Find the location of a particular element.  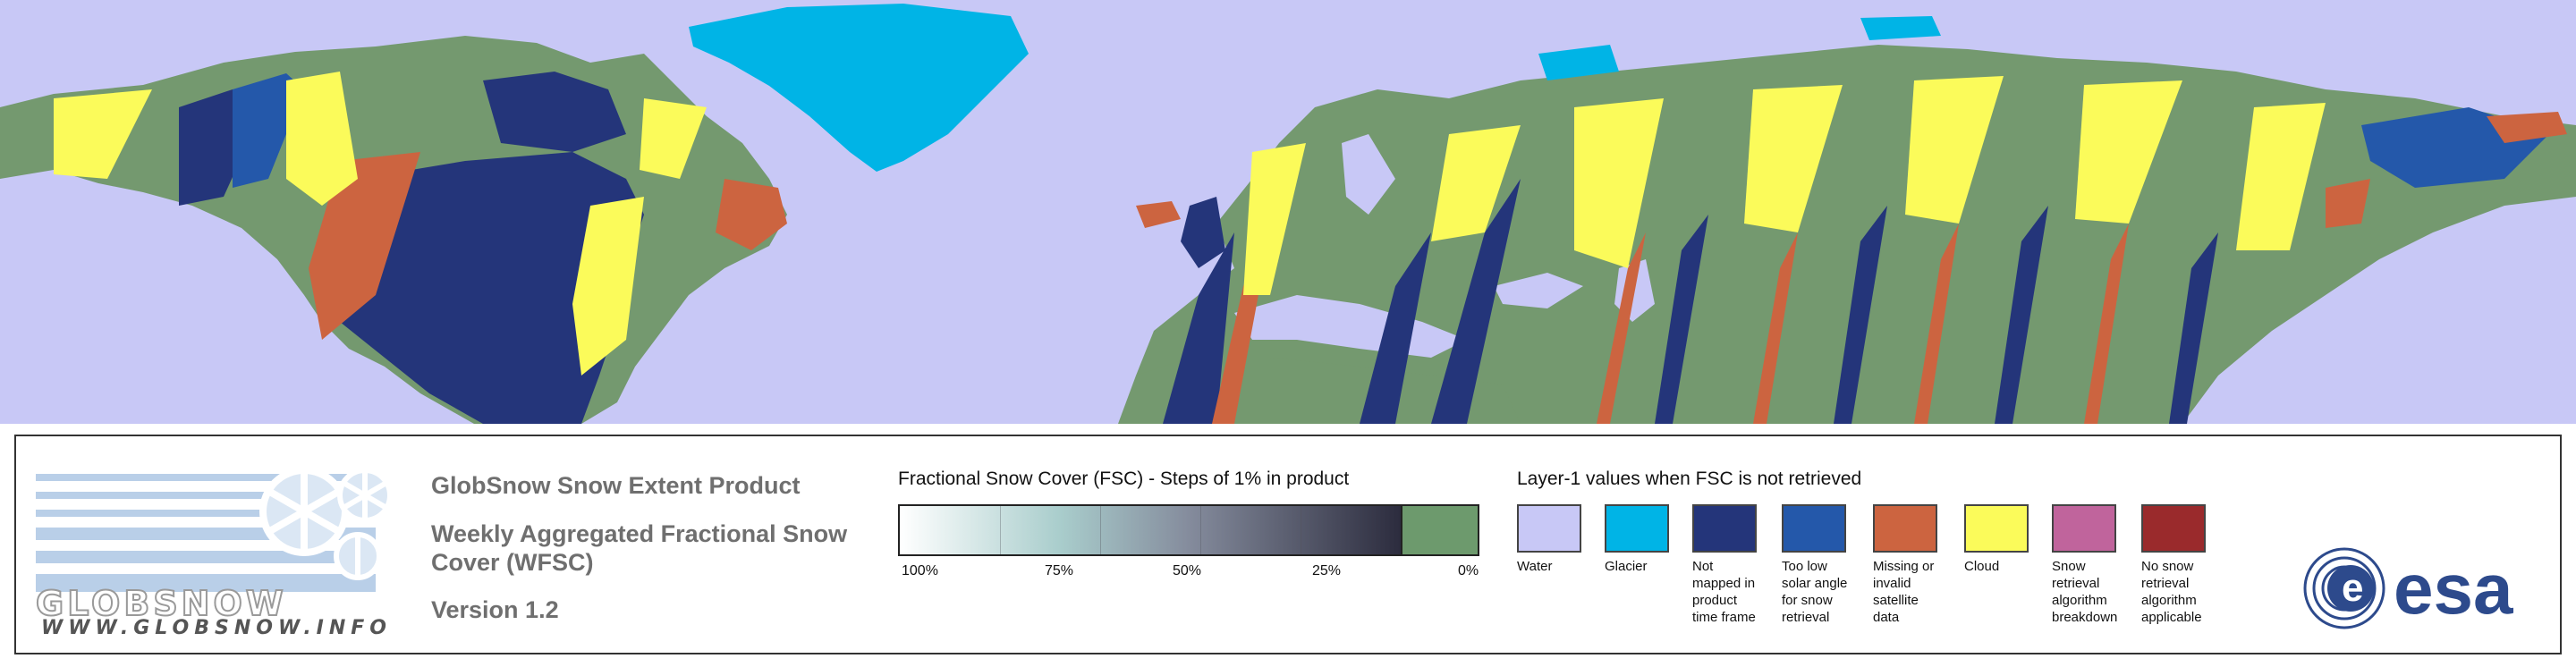

not-mapped-region-na is located at coordinates (483, 288).